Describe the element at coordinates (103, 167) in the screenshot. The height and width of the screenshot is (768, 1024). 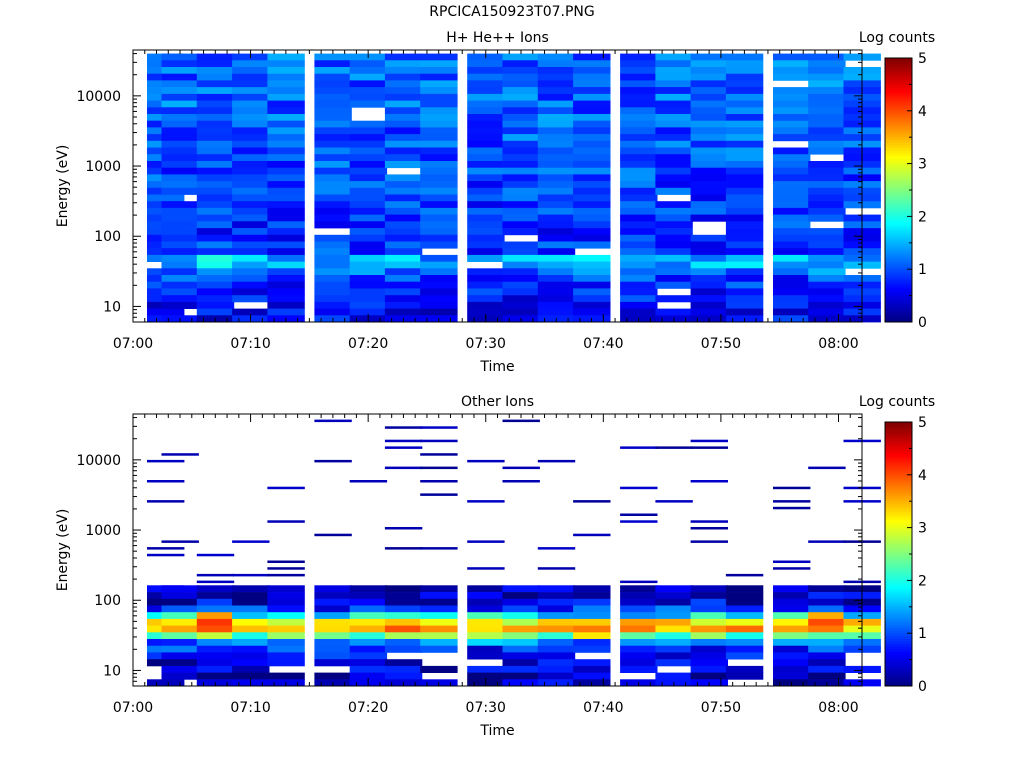
I see `y-tick-label: 1000` at that location.